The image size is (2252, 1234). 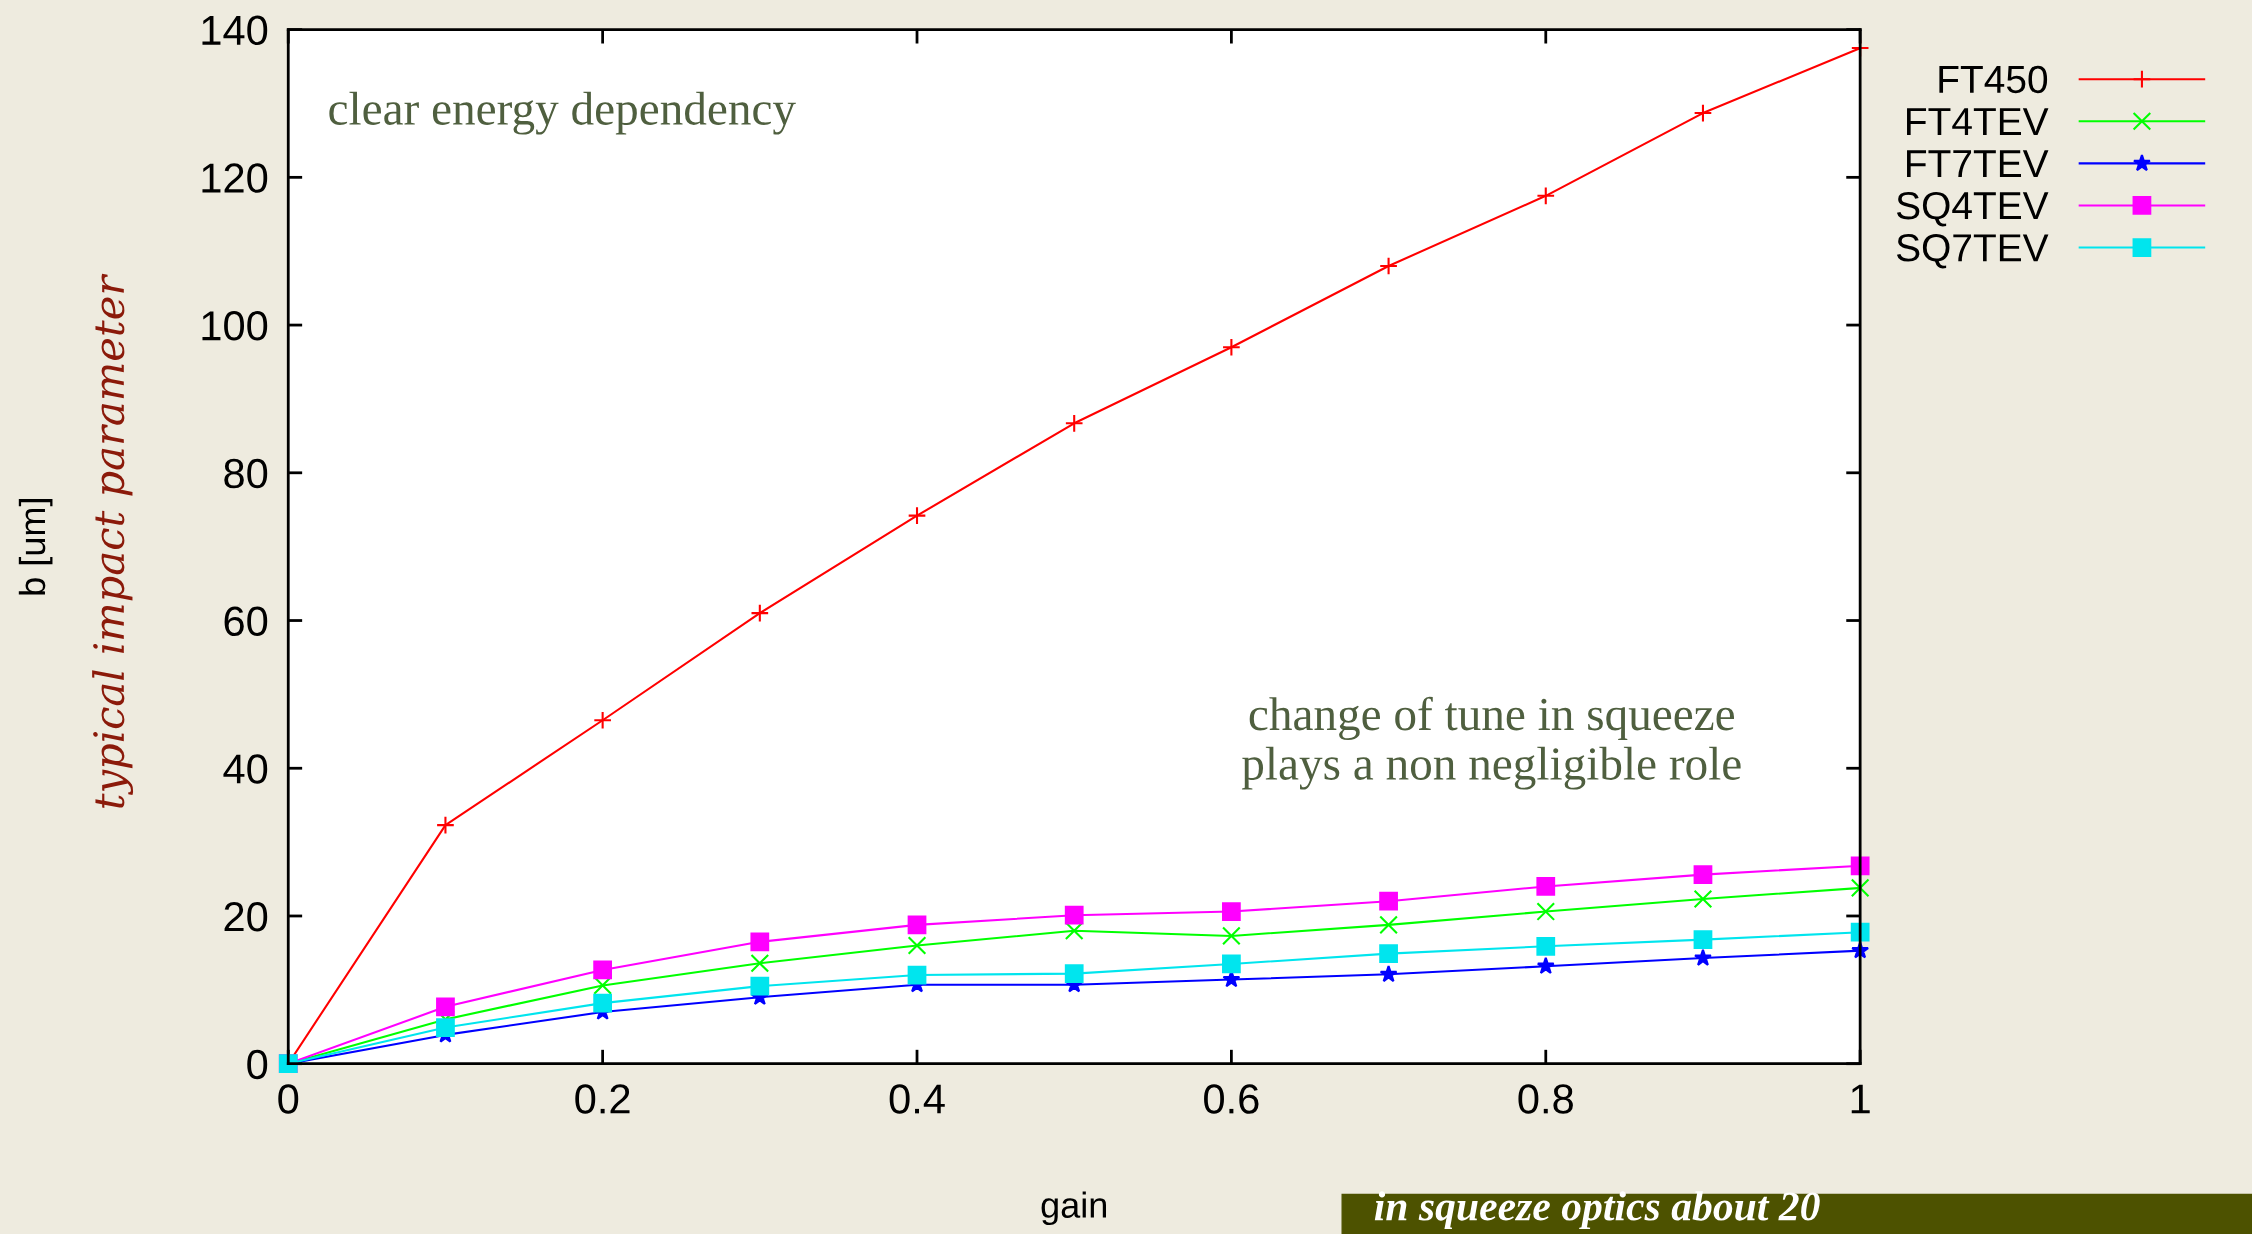 What do you see at coordinates (1231, 1099) in the screenshot?
I see `x-tick-label: 0.6` at bounding box center [1231, 1099].